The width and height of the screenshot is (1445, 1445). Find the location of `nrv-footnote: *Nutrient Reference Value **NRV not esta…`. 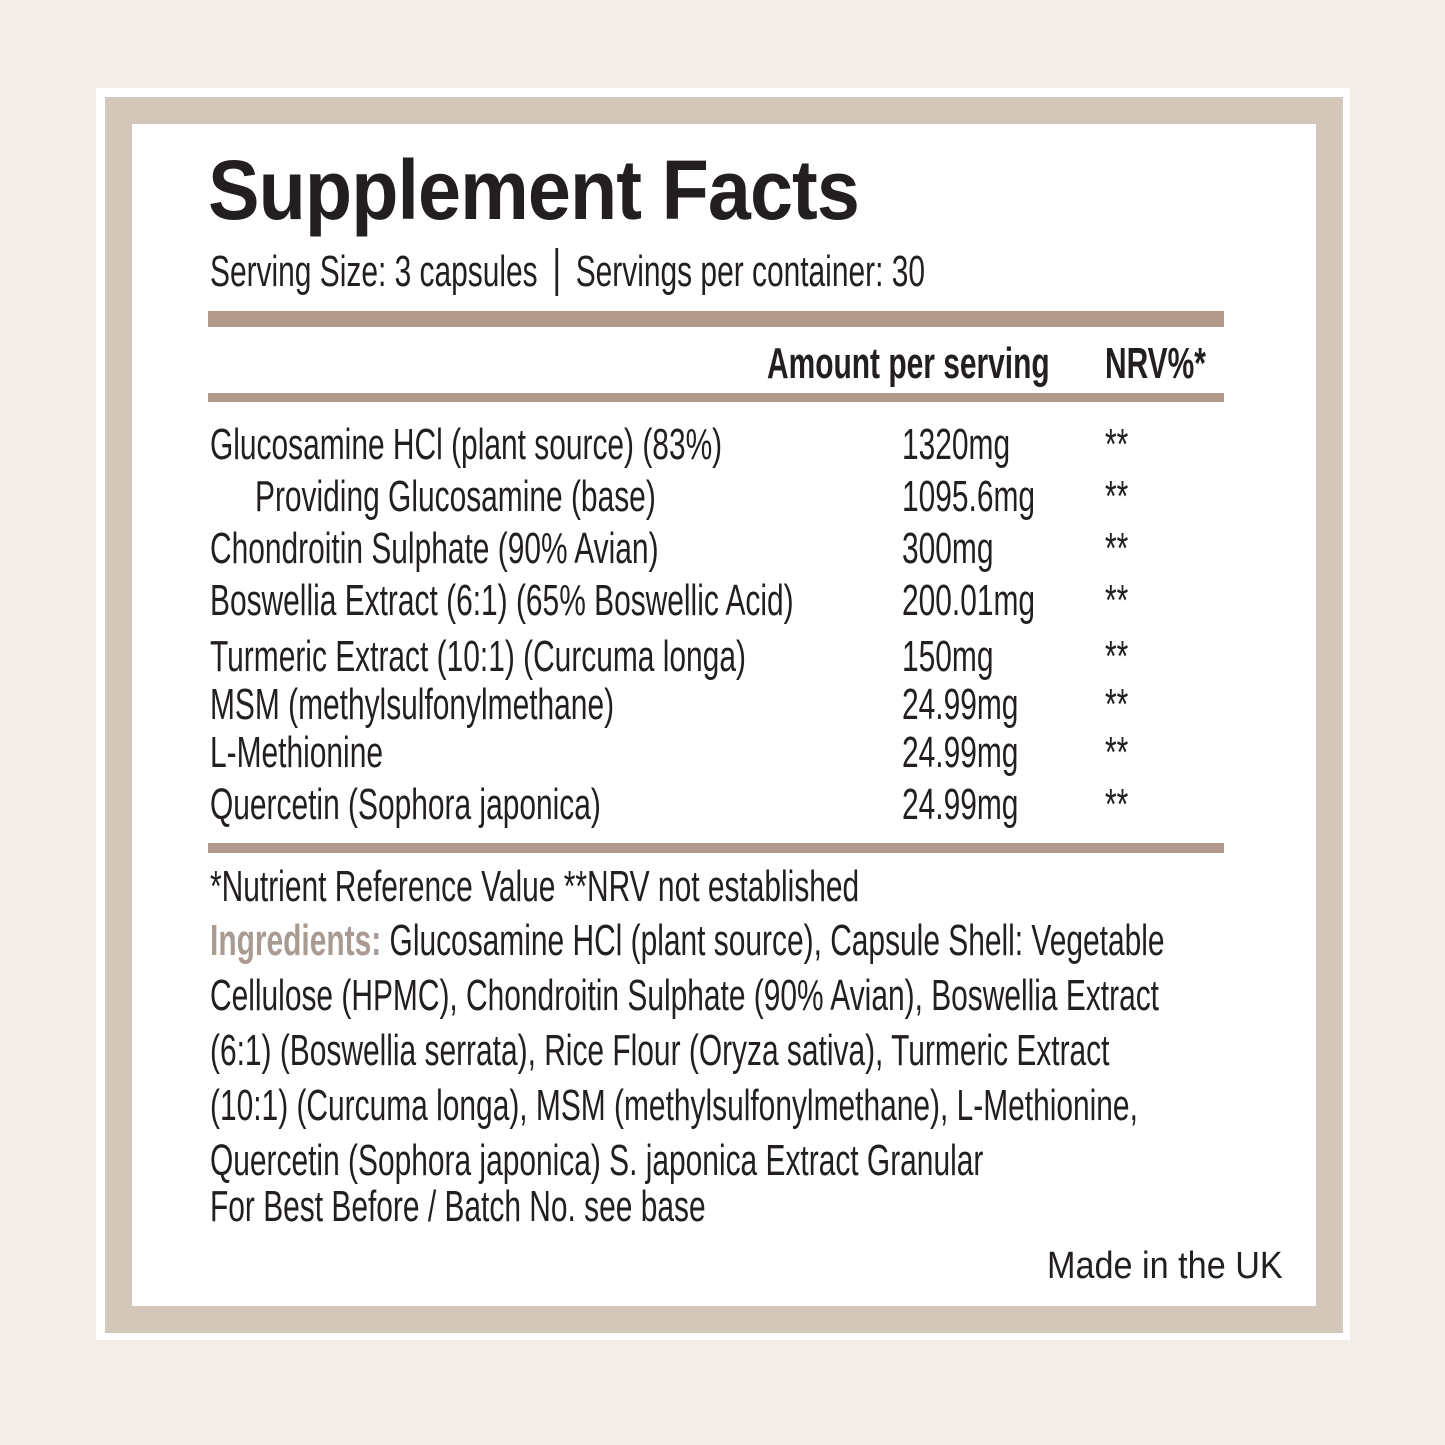

nrv-footnote: *Nutrient Reference Value **NRV not esta… is located at coordinates (535, 886).